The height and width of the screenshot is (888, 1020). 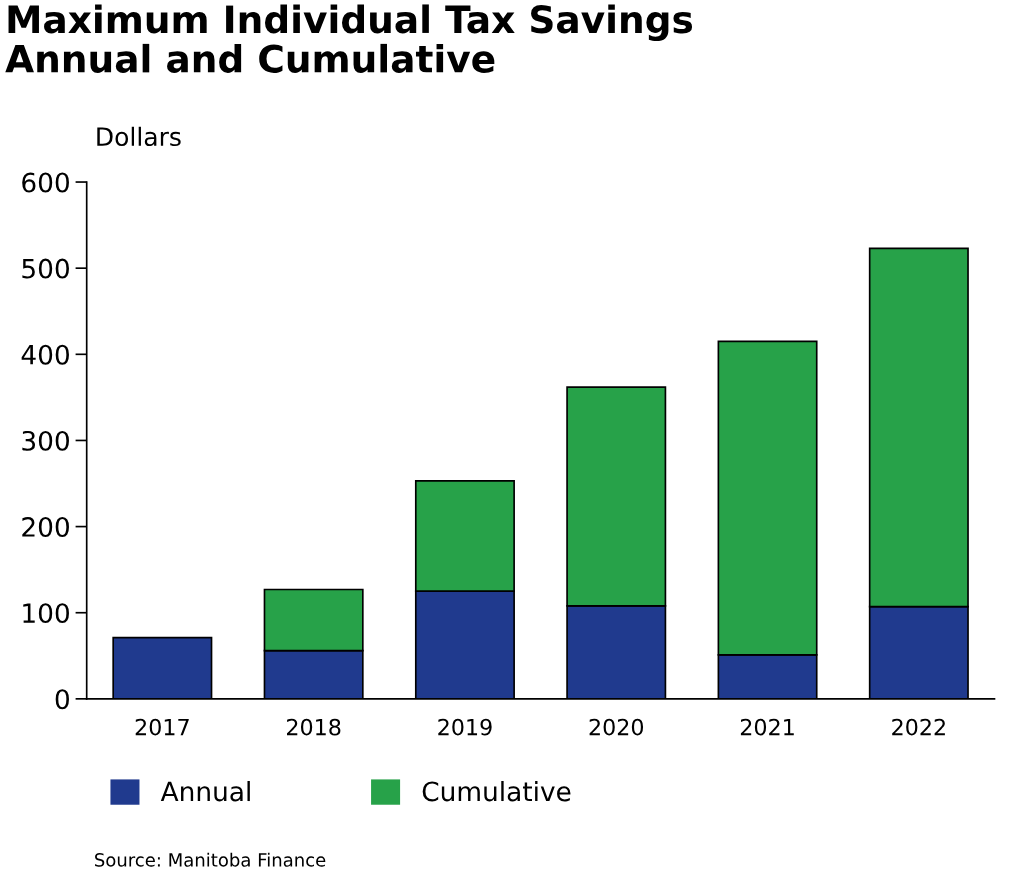 I want to click on legend-label: Cumulative, so click(x=496, y=791).